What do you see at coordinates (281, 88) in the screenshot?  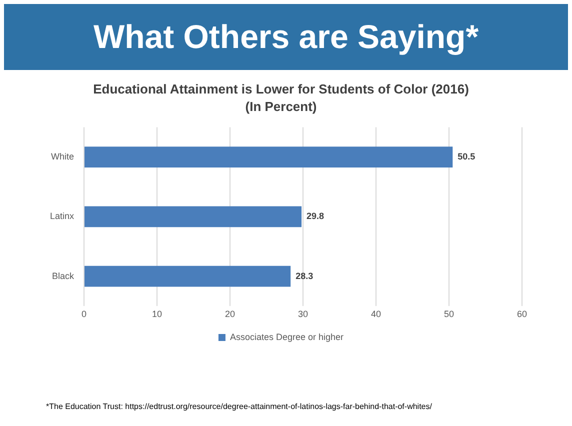 I see `chart-title: Educational Attainment is Lower for Students of Color (2016)` at bounding box center [281, 88].